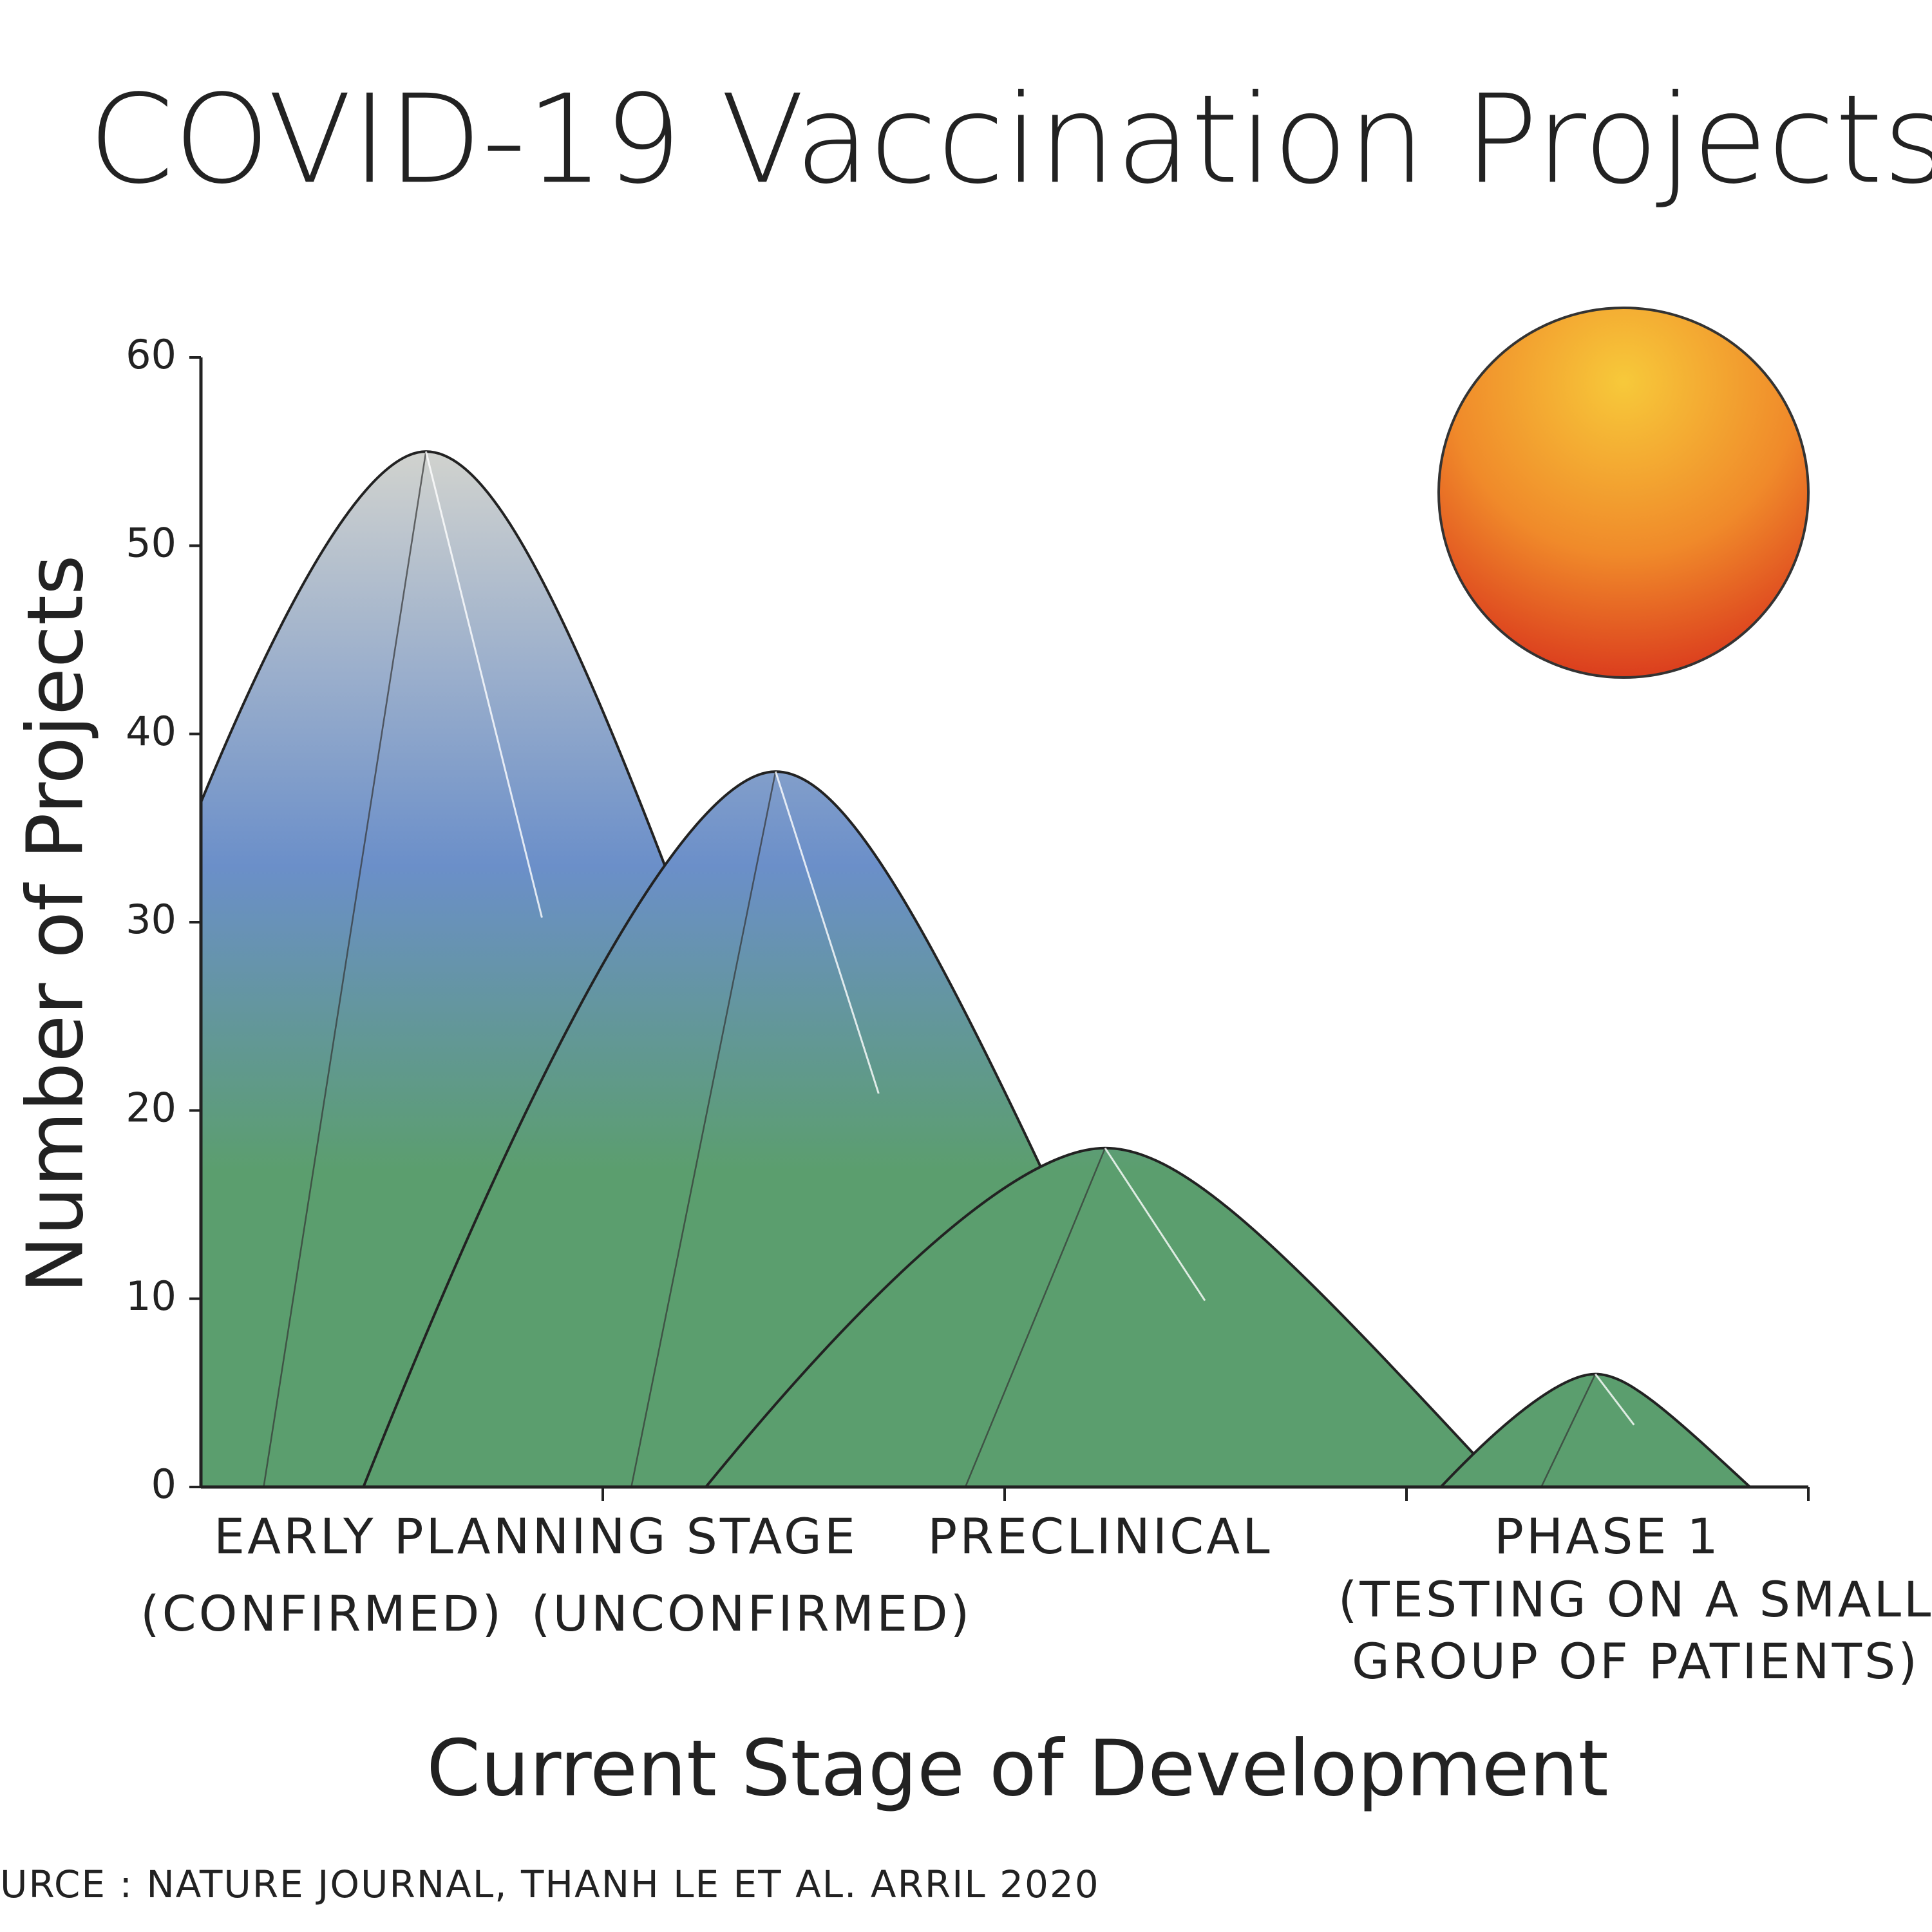  What do you see at coordinates (536, 1537) in the screenshot?
I see `group-label: EARLY PLANNING STAGE` at bounding box center [536, 1537].